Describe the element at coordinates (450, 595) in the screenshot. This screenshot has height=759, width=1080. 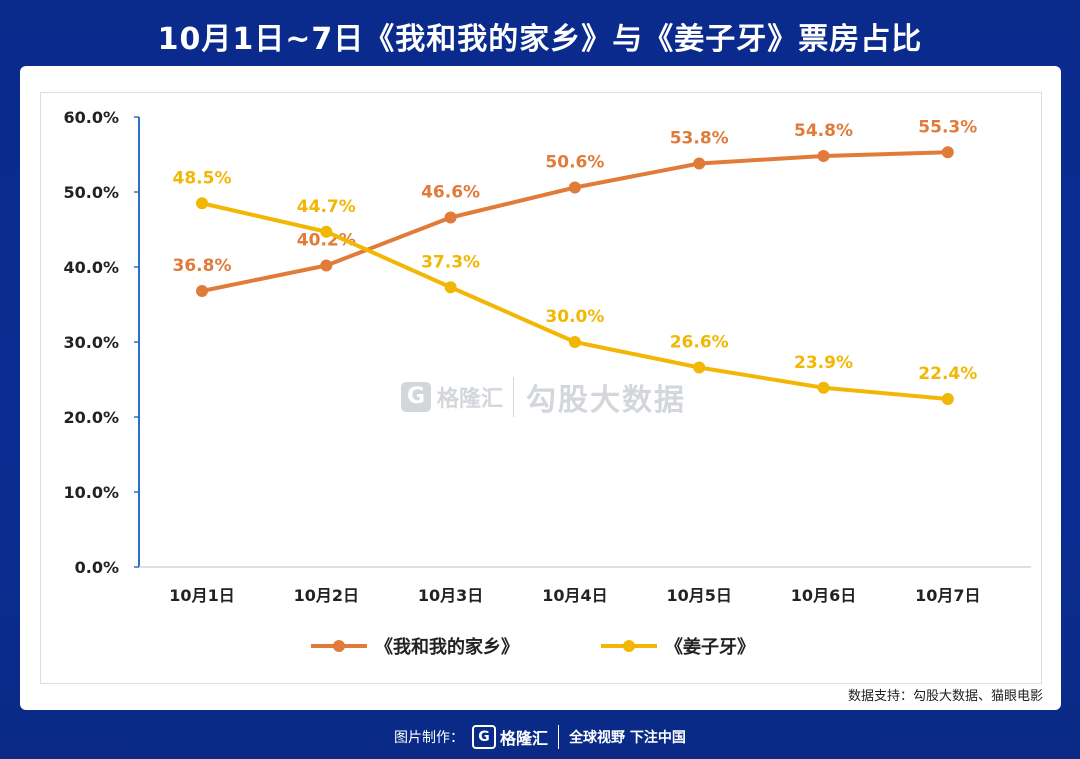
I see `x-tick-label: 10月3日` at that location.